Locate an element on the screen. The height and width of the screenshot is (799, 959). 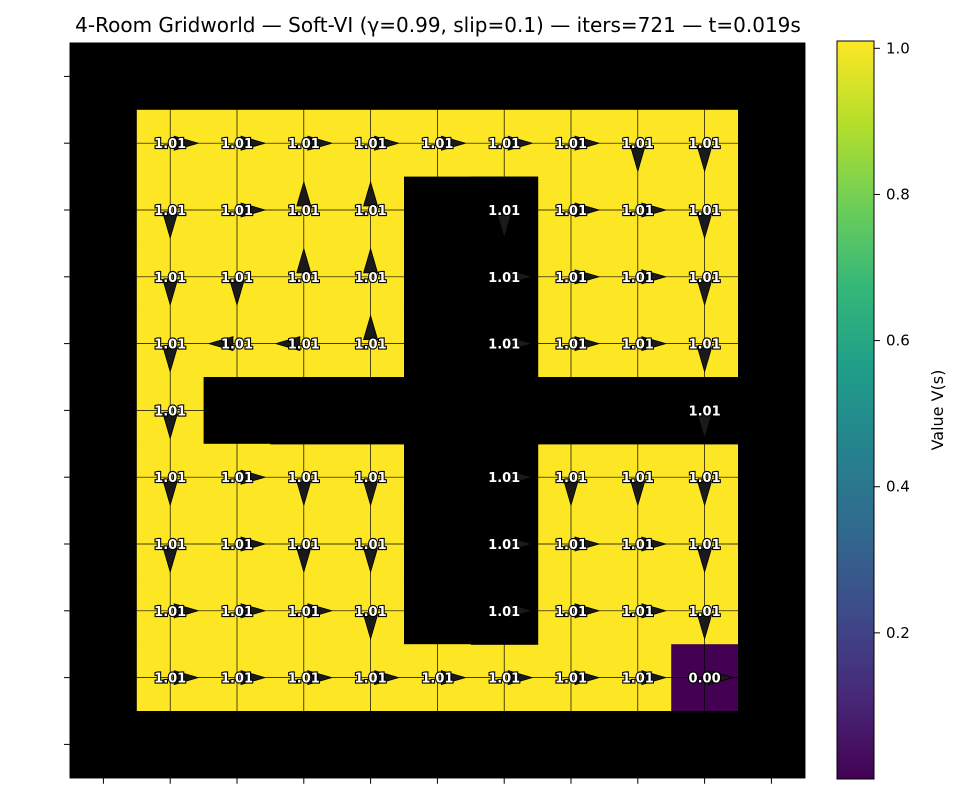
colorbar-tick-label: 0.8 is located at coordinates (898, 194).